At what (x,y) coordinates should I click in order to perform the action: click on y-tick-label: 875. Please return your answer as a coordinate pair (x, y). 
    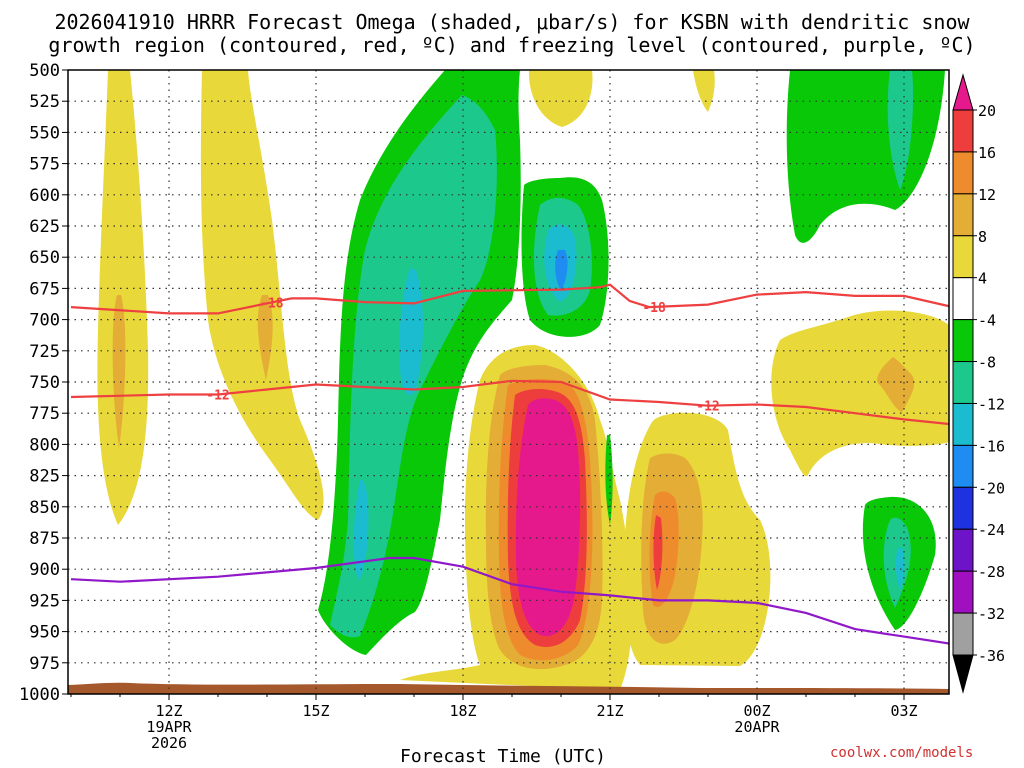
    Looking at the image, I should click on (44, 539).